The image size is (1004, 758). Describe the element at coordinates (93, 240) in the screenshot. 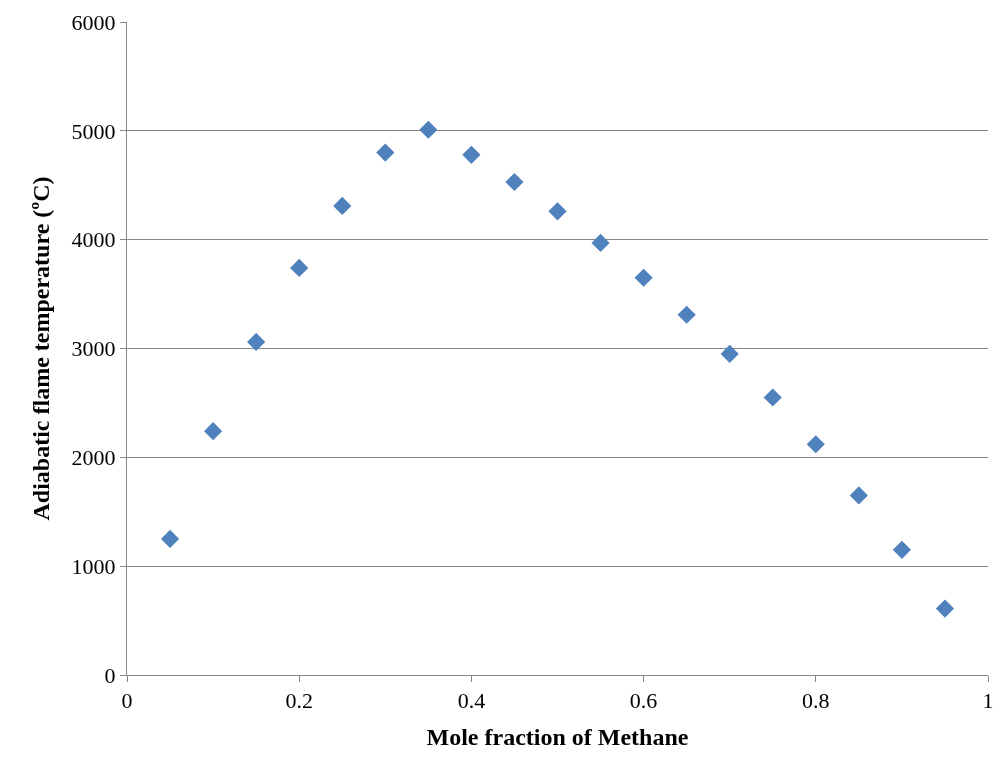

I see `y-tick-label: 4000` at that location.